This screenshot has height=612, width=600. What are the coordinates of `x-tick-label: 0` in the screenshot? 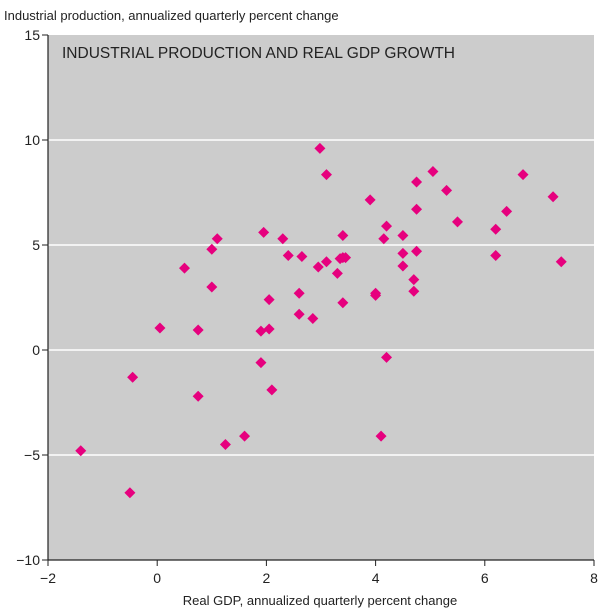 It's located at (157, 578).